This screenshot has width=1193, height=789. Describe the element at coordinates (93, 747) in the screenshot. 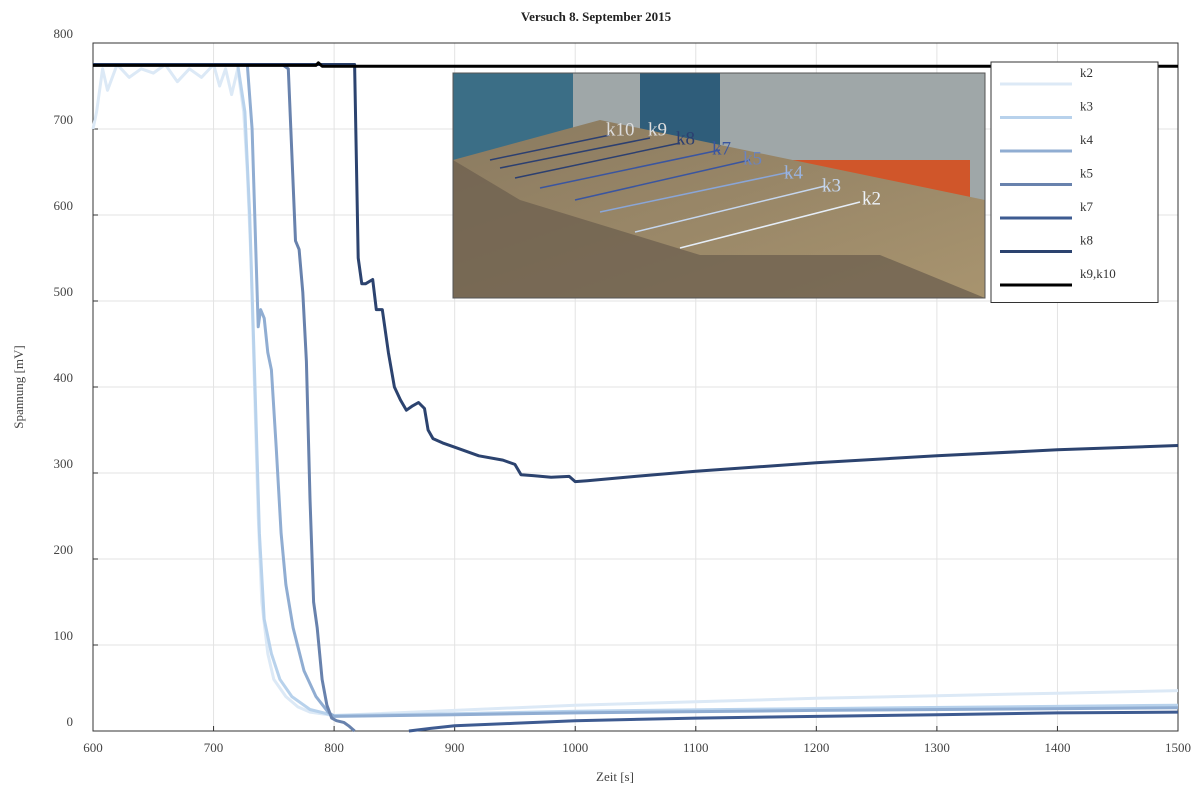

I see `x-tick-label: 600` at that location.